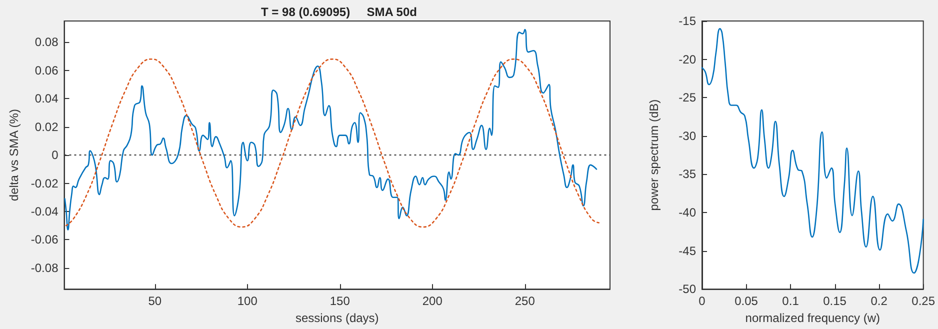  Describe the element at coordinates (687, 21) in the screenshot. I see `y-tick-label: -15` at that location.